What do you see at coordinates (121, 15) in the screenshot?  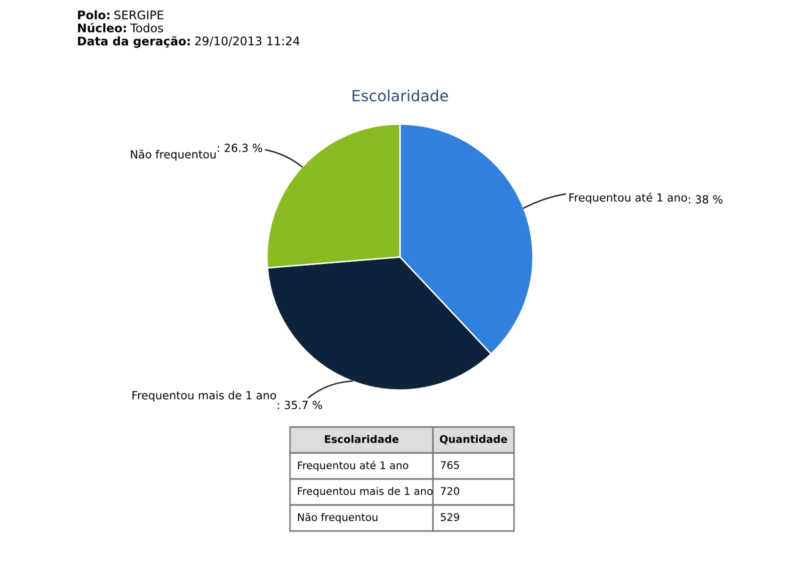 I see `text: Polo: SERGIPE` at bounding box center [121, 15].